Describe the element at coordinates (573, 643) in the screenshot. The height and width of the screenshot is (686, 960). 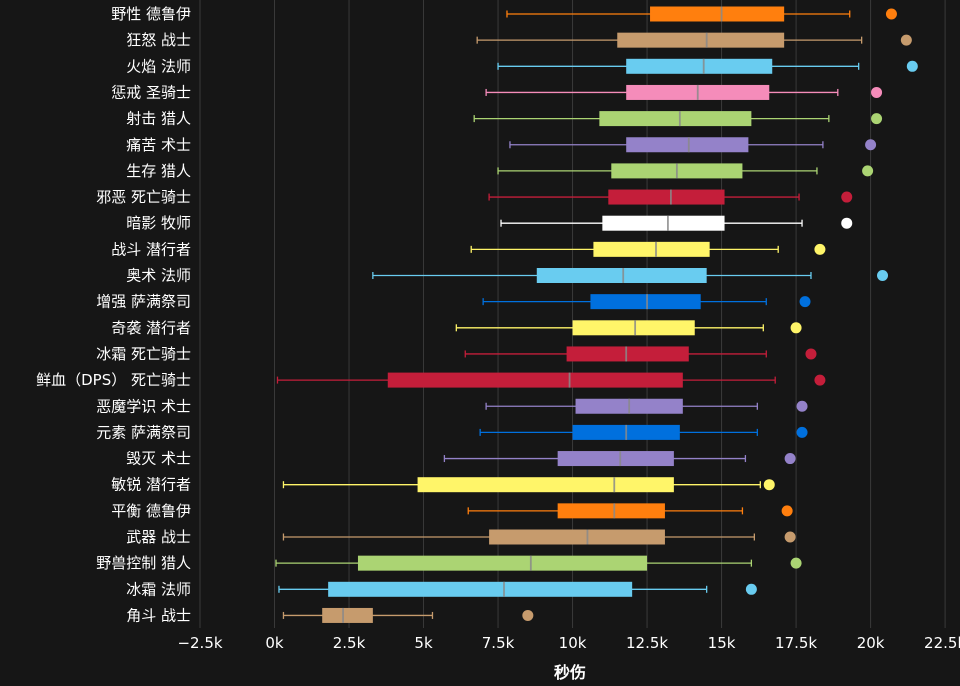
I see `x-tick-label: 10k` at that location.